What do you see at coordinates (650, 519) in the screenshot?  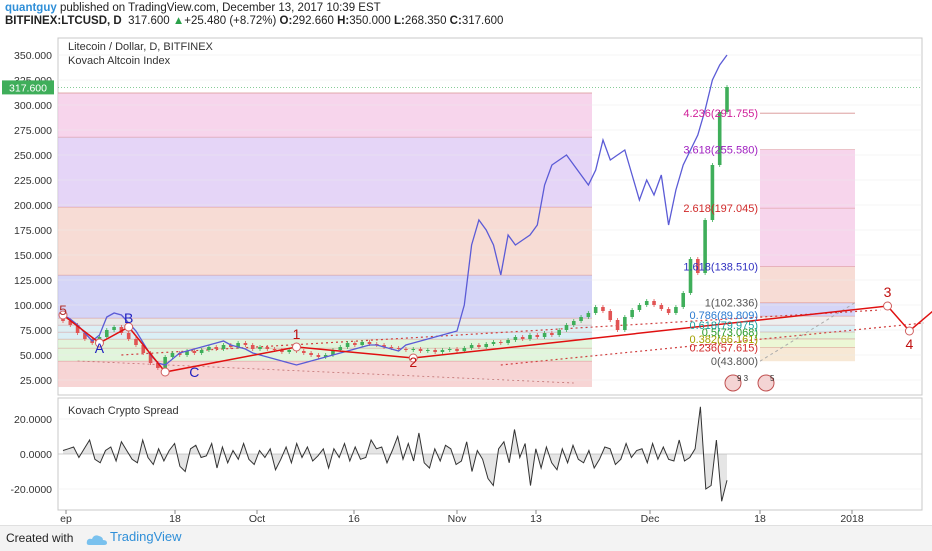 I see `x-tick-label: Dec` at bounding box center [650, 519].